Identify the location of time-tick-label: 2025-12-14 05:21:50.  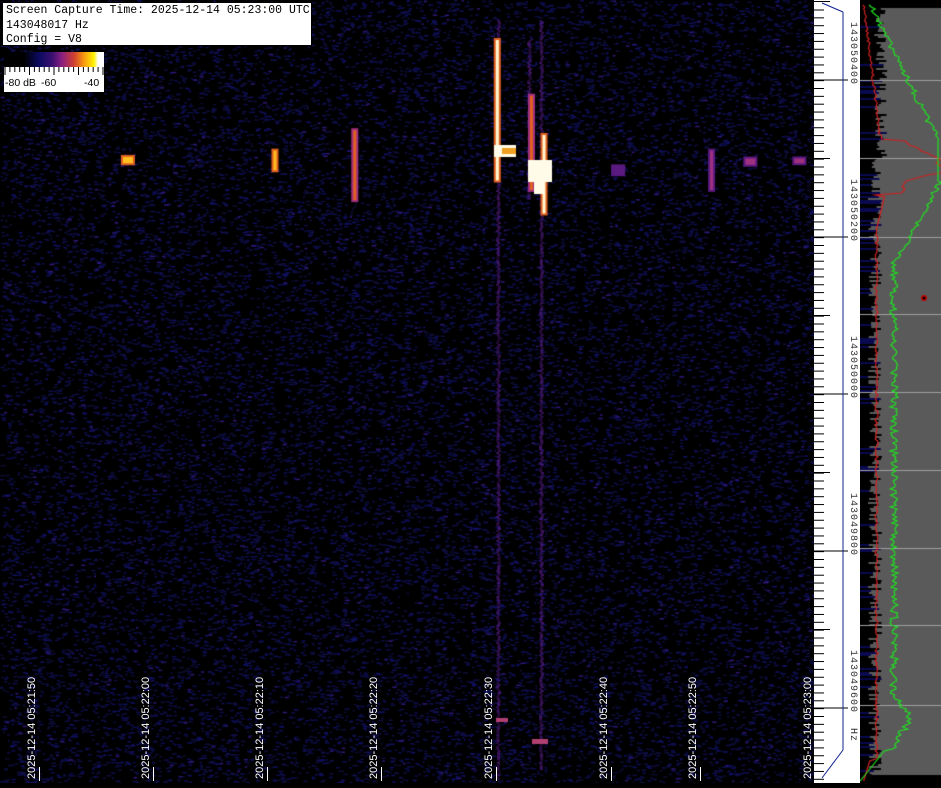
(32, 727).